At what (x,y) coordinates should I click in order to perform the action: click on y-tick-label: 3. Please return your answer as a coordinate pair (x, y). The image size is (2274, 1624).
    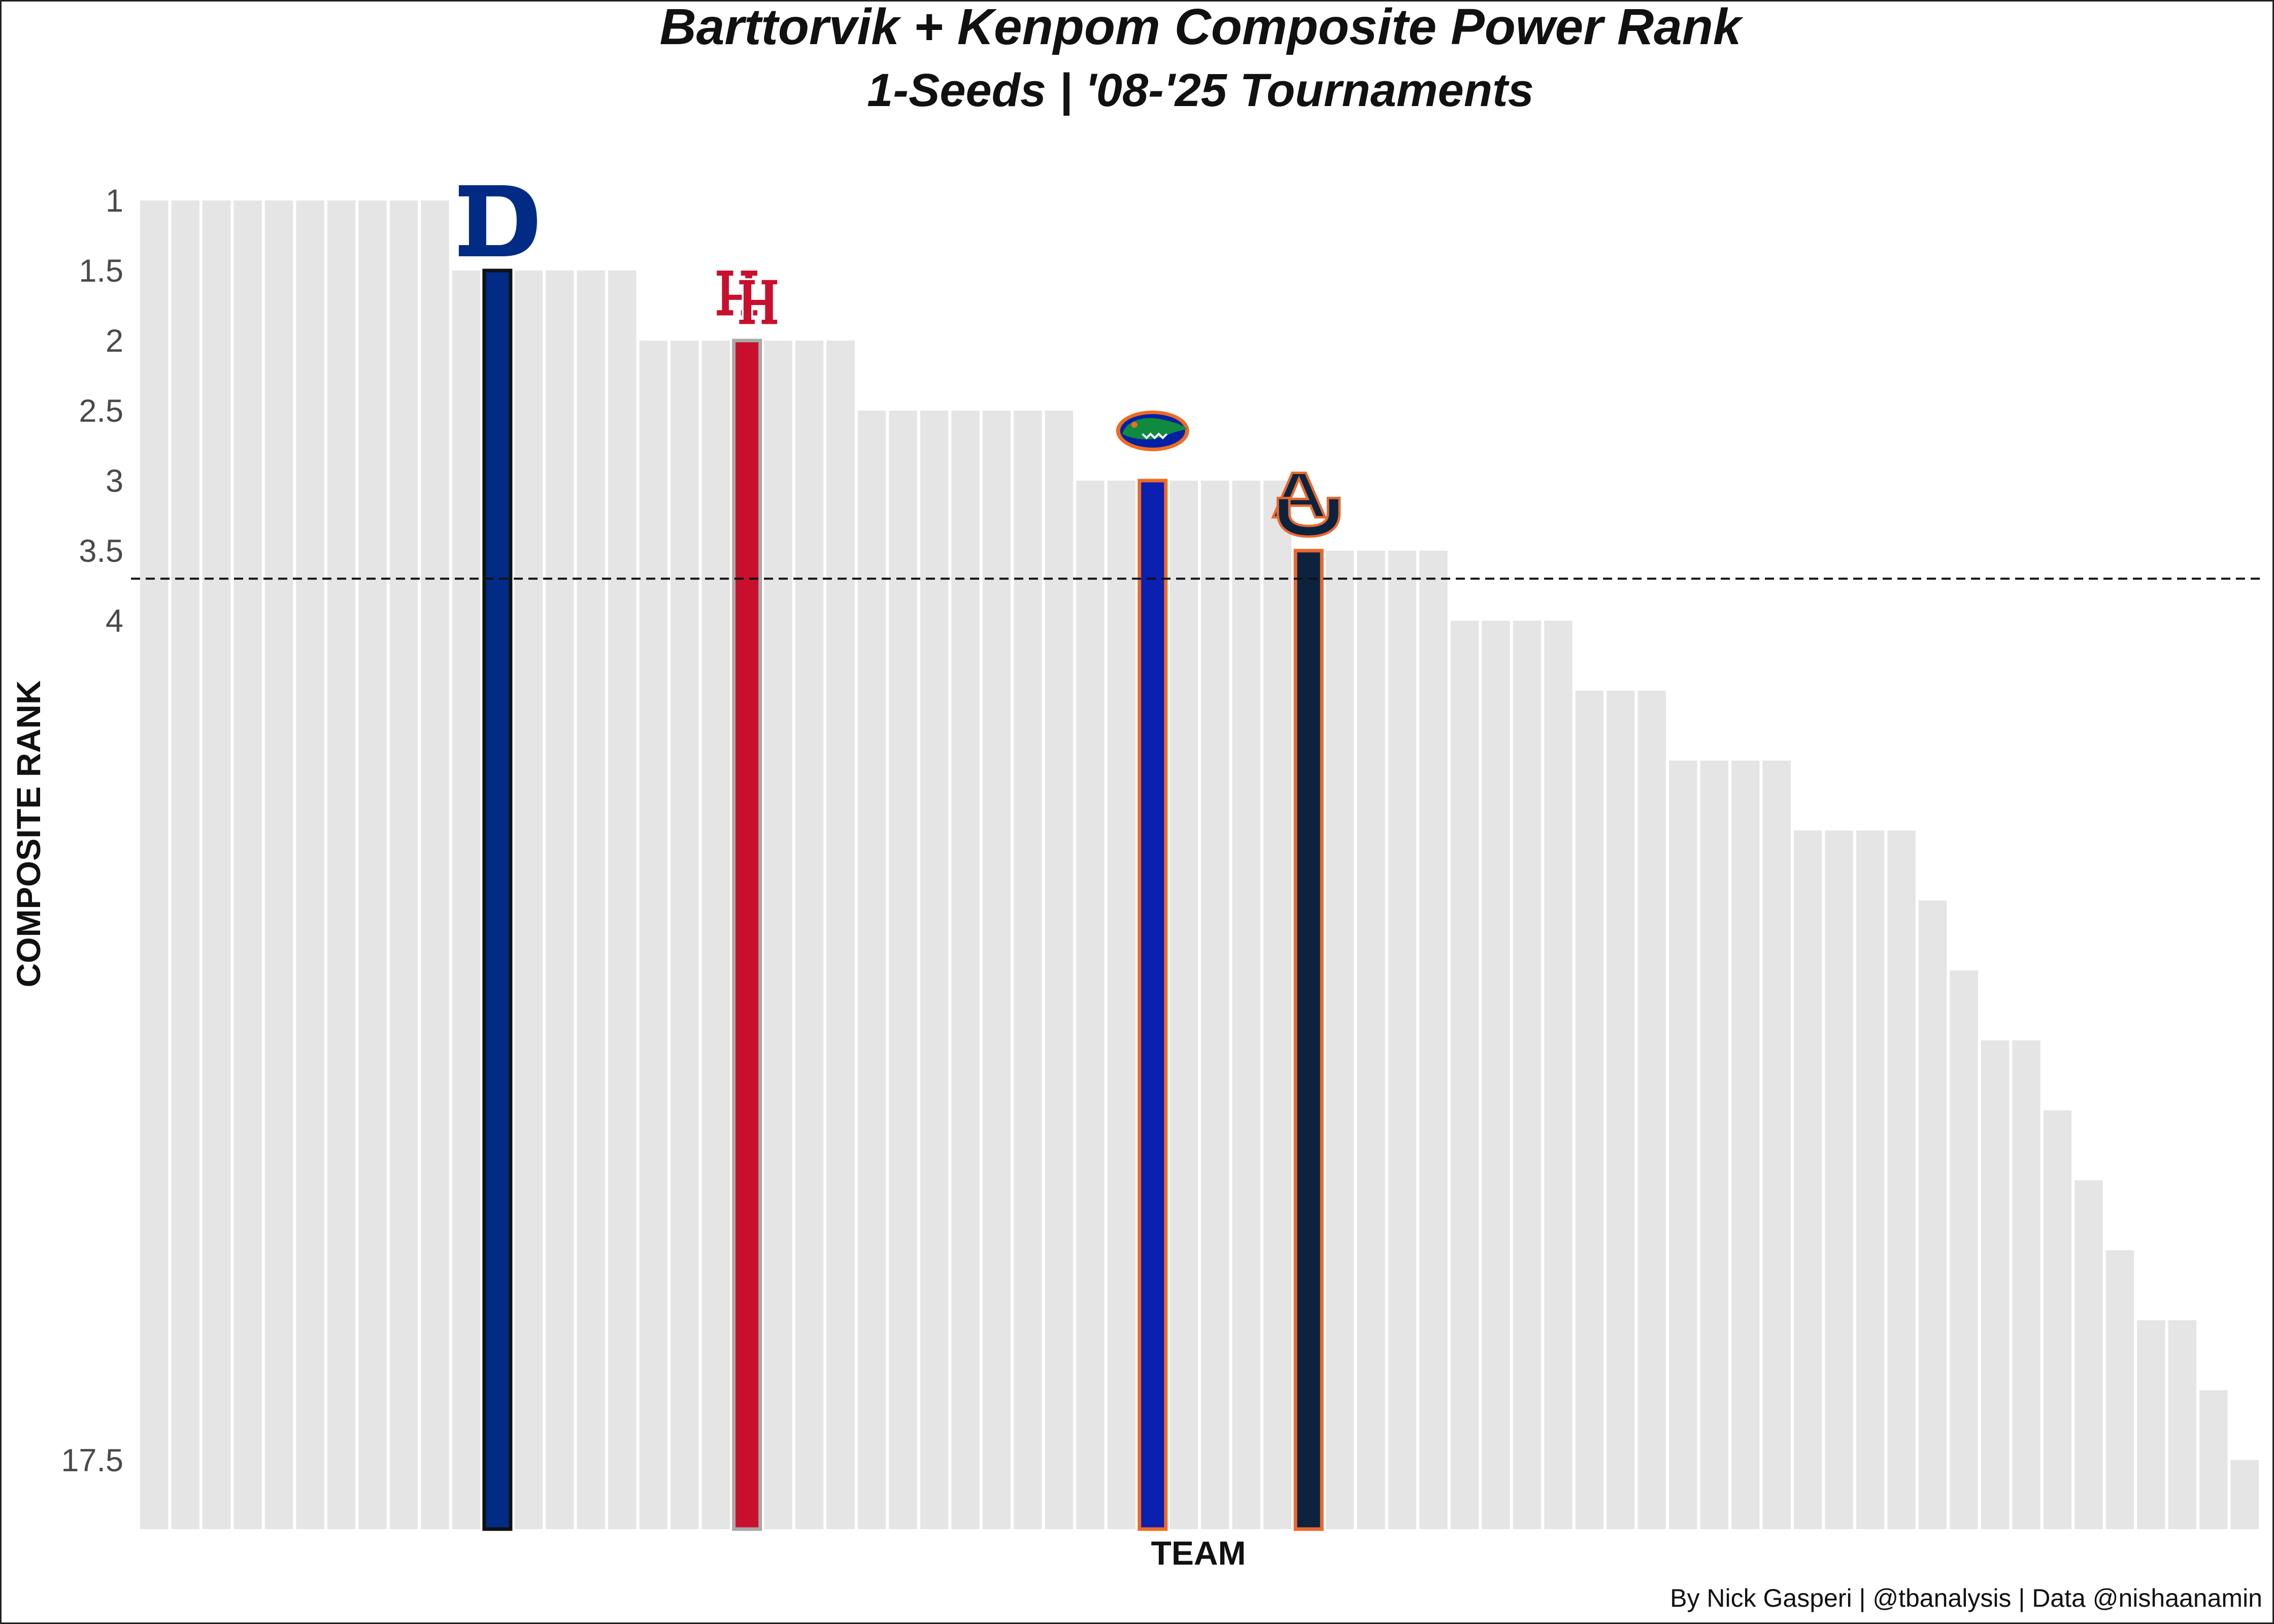
    Looking at the image, I should click on (114, 481).